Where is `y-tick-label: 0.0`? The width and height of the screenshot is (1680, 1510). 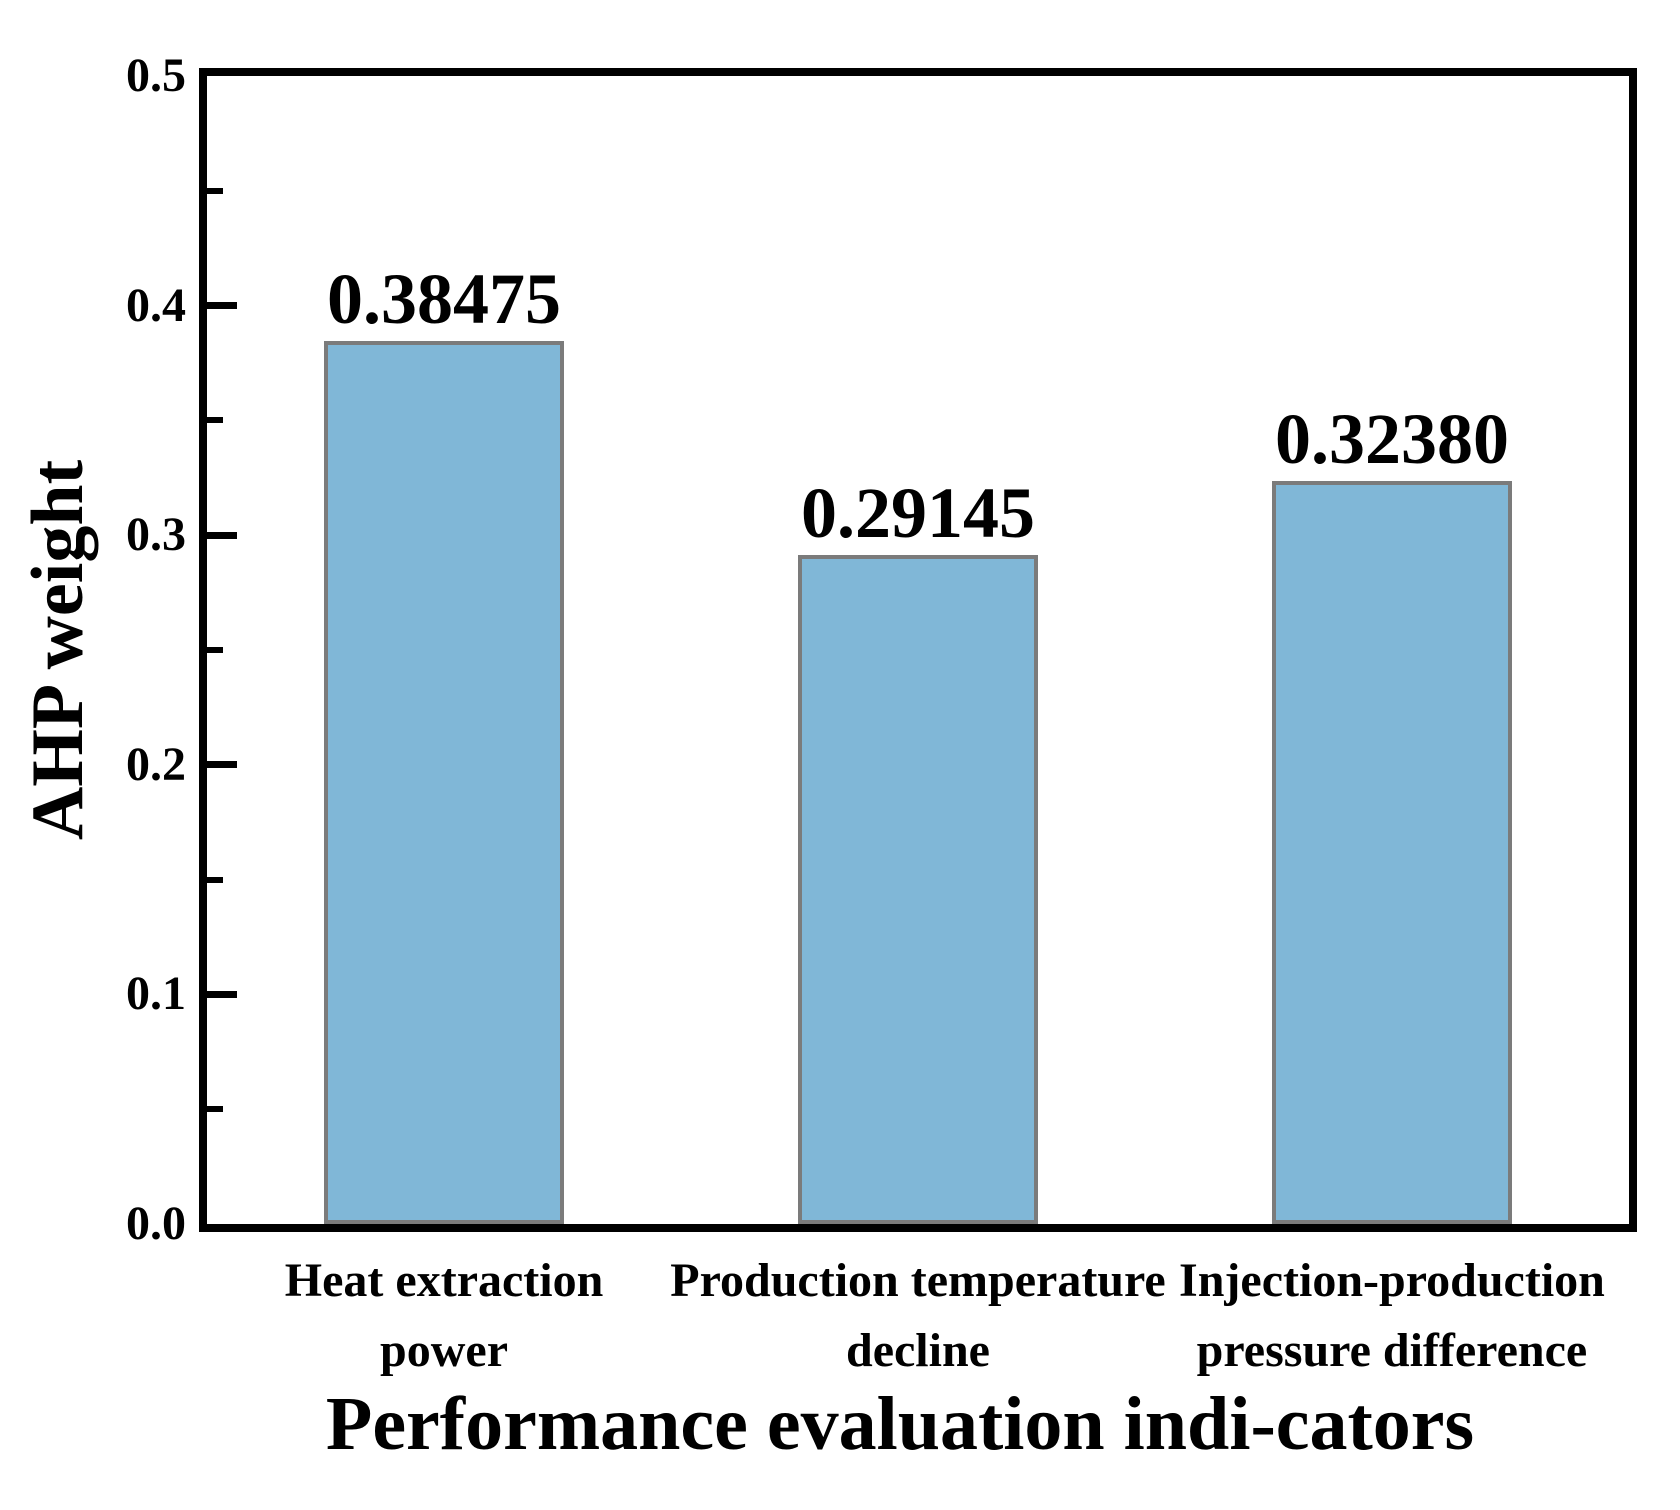
y-tick-label: 0.0 is located at coordinates (156, 1223).